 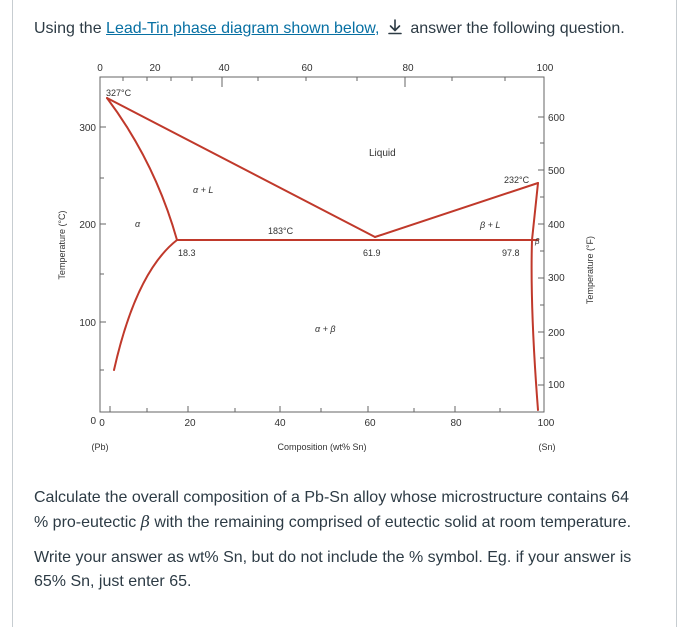 What do you see at coordinates (541, 251) in the screenshot?
I see `right-axis-ticks` at bounding box center [541, 251].